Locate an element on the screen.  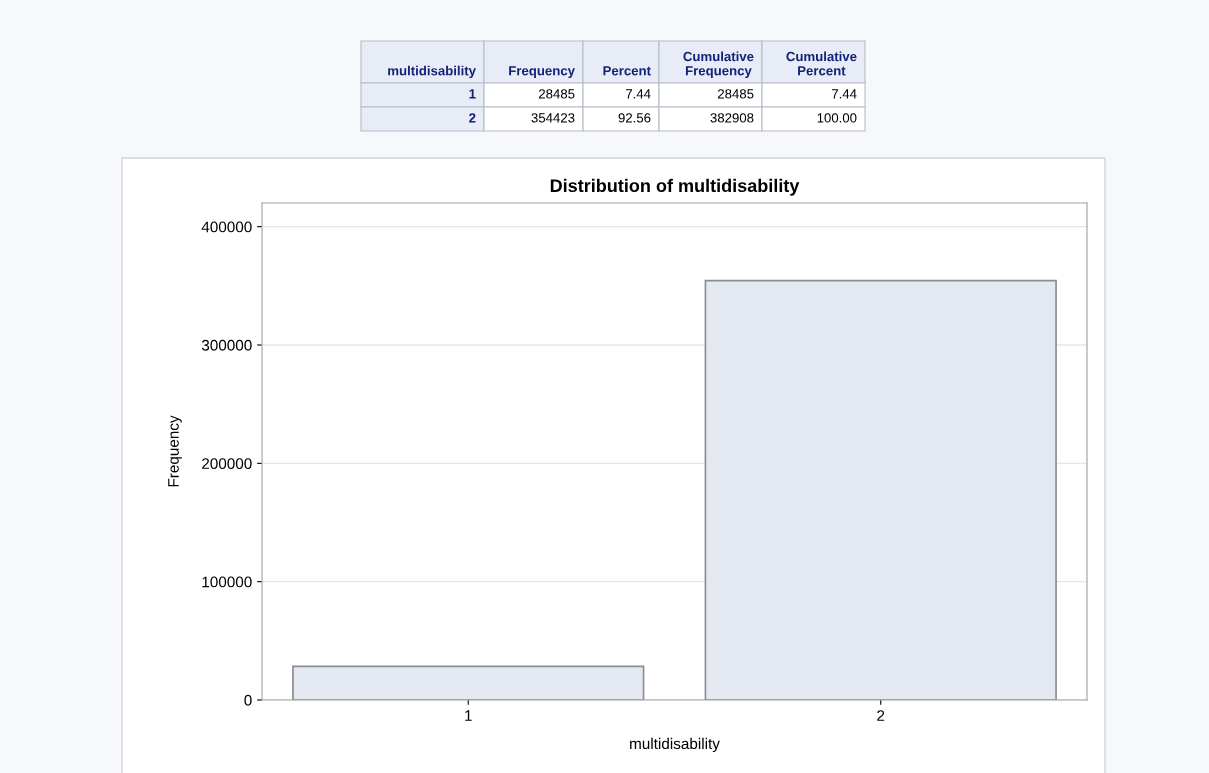
y-tick-label: 200000 is located at coordinates (227, 464).